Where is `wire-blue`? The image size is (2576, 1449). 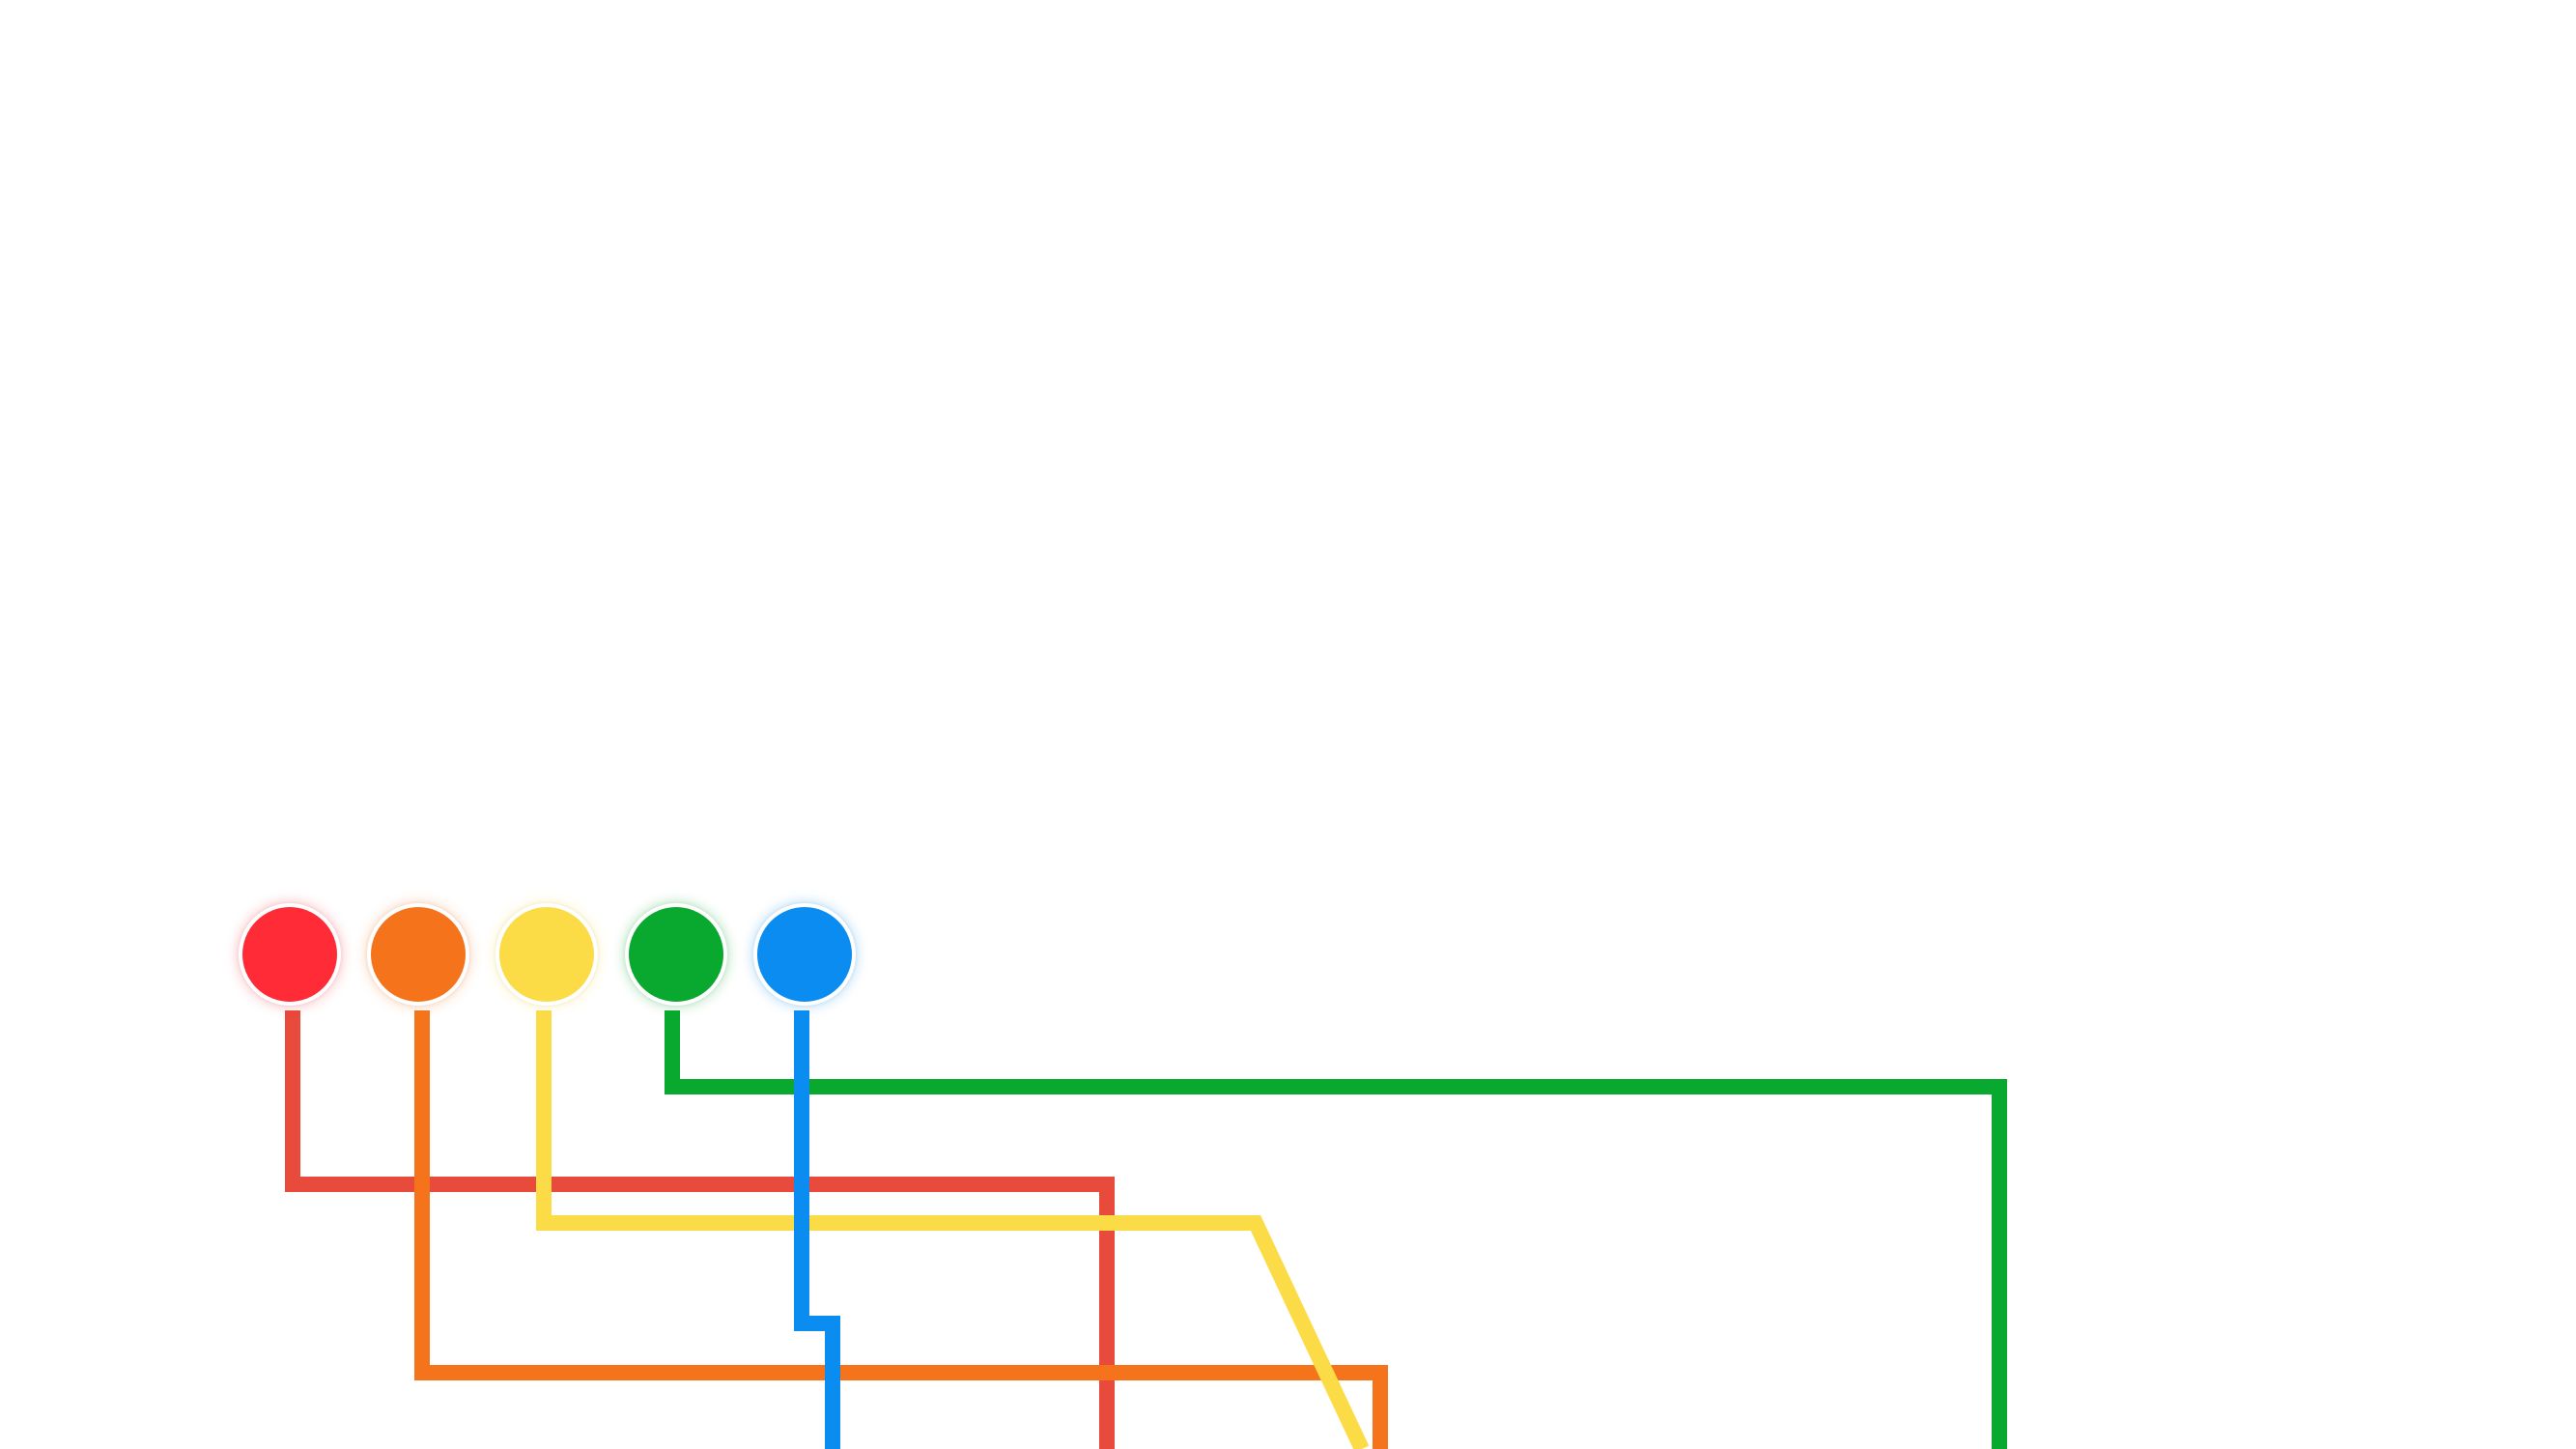
wire-blue is located at coordinates (817, 1229).